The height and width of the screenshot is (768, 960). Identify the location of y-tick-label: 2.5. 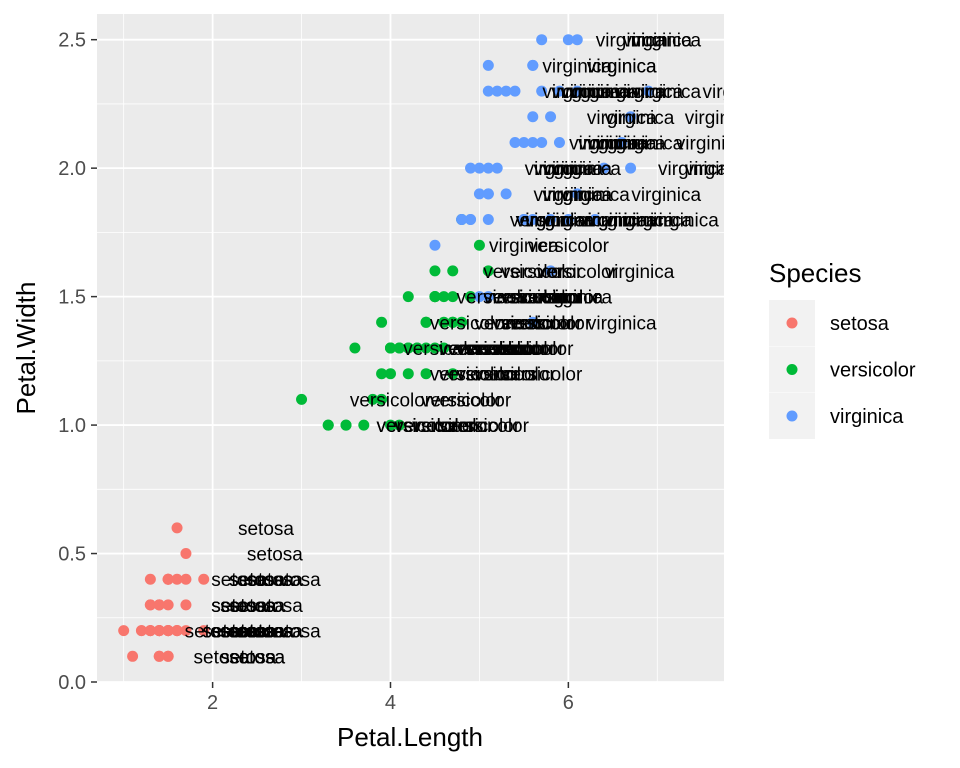
(72, 41).